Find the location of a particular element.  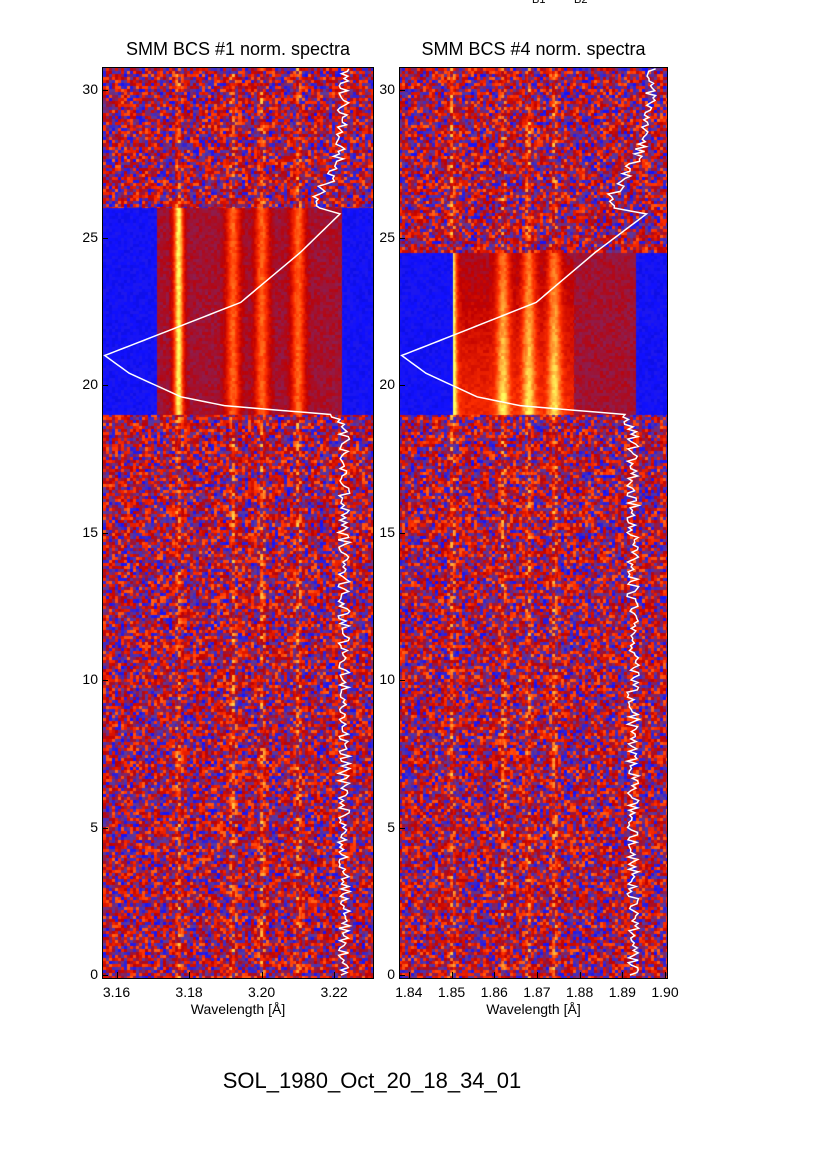

x-tick-label: 1.87 is located at coordinates (537, 992).